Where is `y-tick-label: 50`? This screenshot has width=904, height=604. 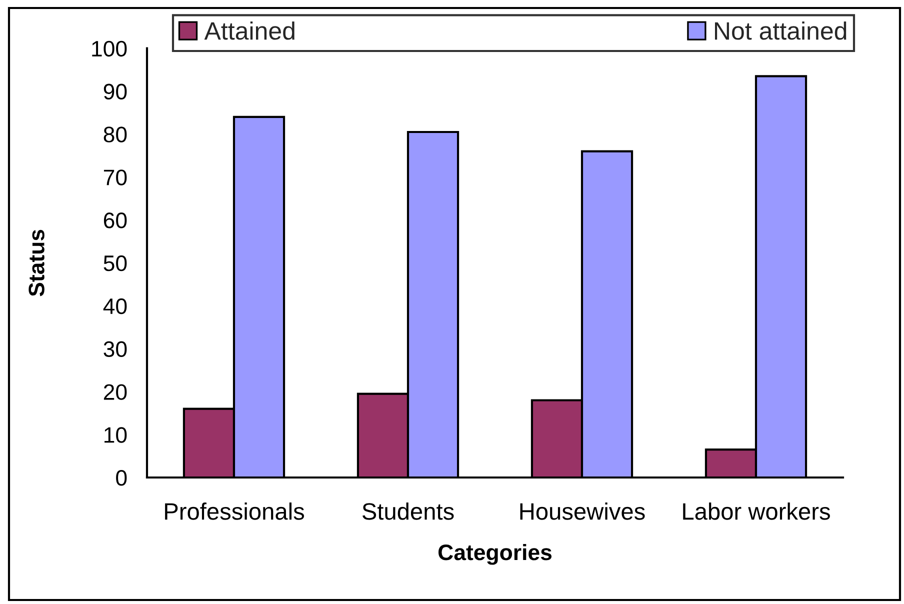 y-tick-label: 50 is located at coordinates (115, 263).